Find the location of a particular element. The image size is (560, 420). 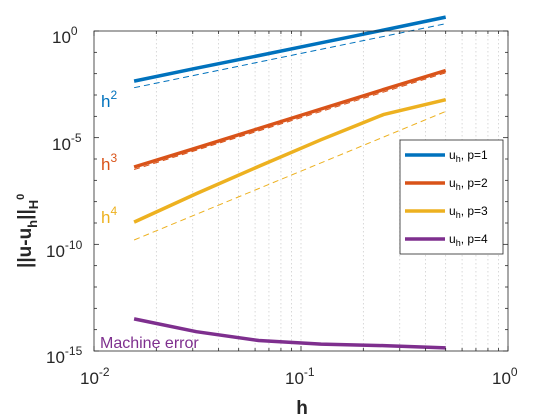

x-axis-label: h is located at coordinates (302, 408).